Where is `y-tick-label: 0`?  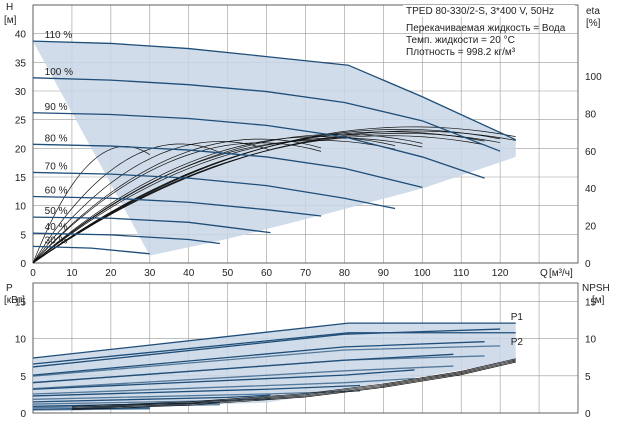 y-tick-label: 0 is located at coordinates (23, 264).